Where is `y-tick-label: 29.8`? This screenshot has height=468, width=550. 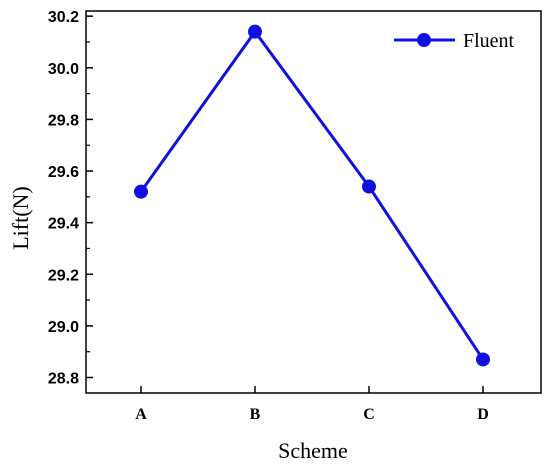 y-tick-label: 29.8 is located at coordinates (63, 120).